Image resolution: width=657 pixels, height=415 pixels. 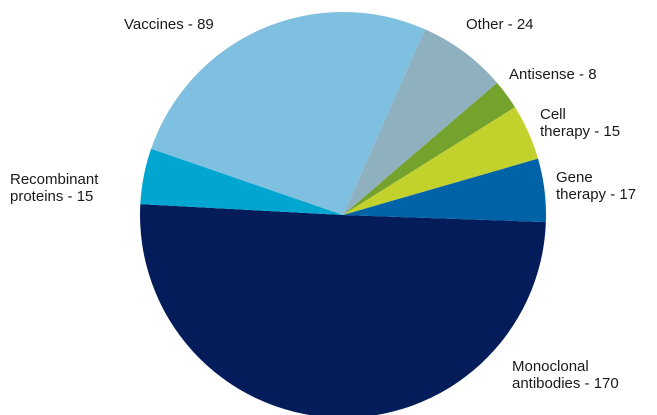 I want to click on slice-label-2: Vaccines - 89, so click(x=169, y=24).